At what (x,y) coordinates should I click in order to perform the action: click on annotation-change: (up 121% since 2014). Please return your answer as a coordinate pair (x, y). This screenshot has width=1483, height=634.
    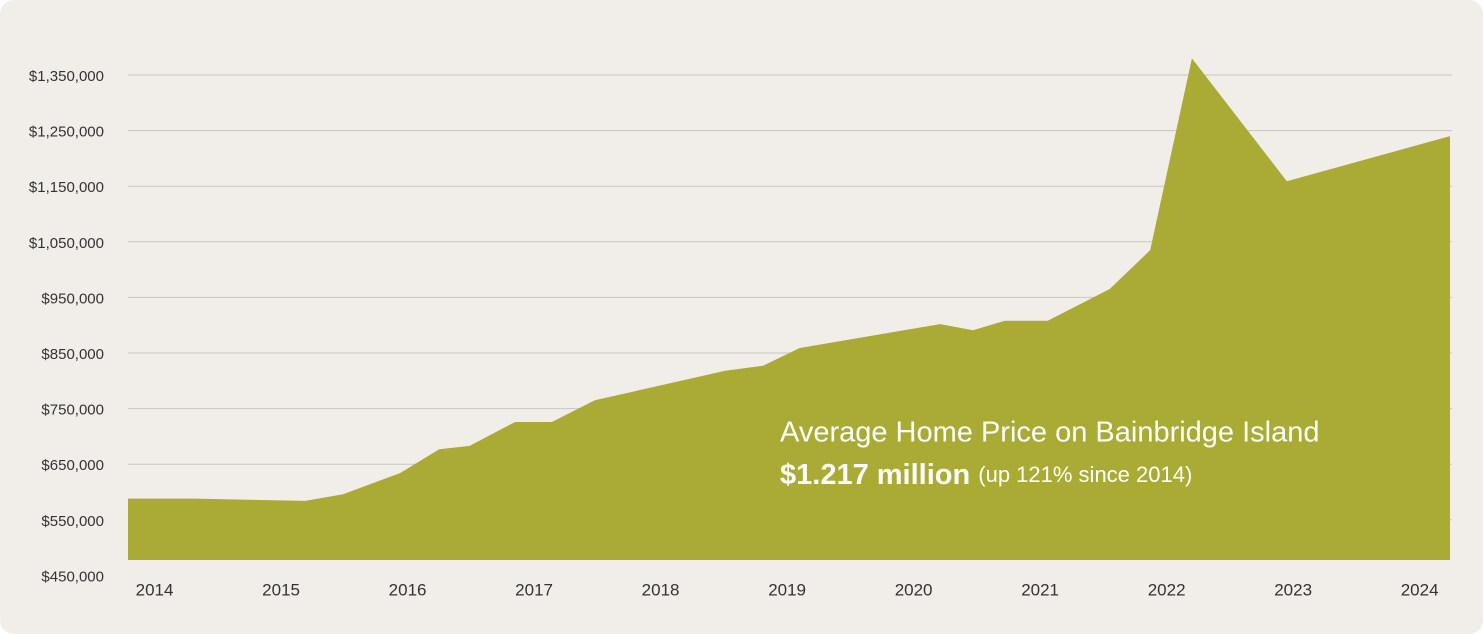
    Looking at the image, I should click on (1085, 474).